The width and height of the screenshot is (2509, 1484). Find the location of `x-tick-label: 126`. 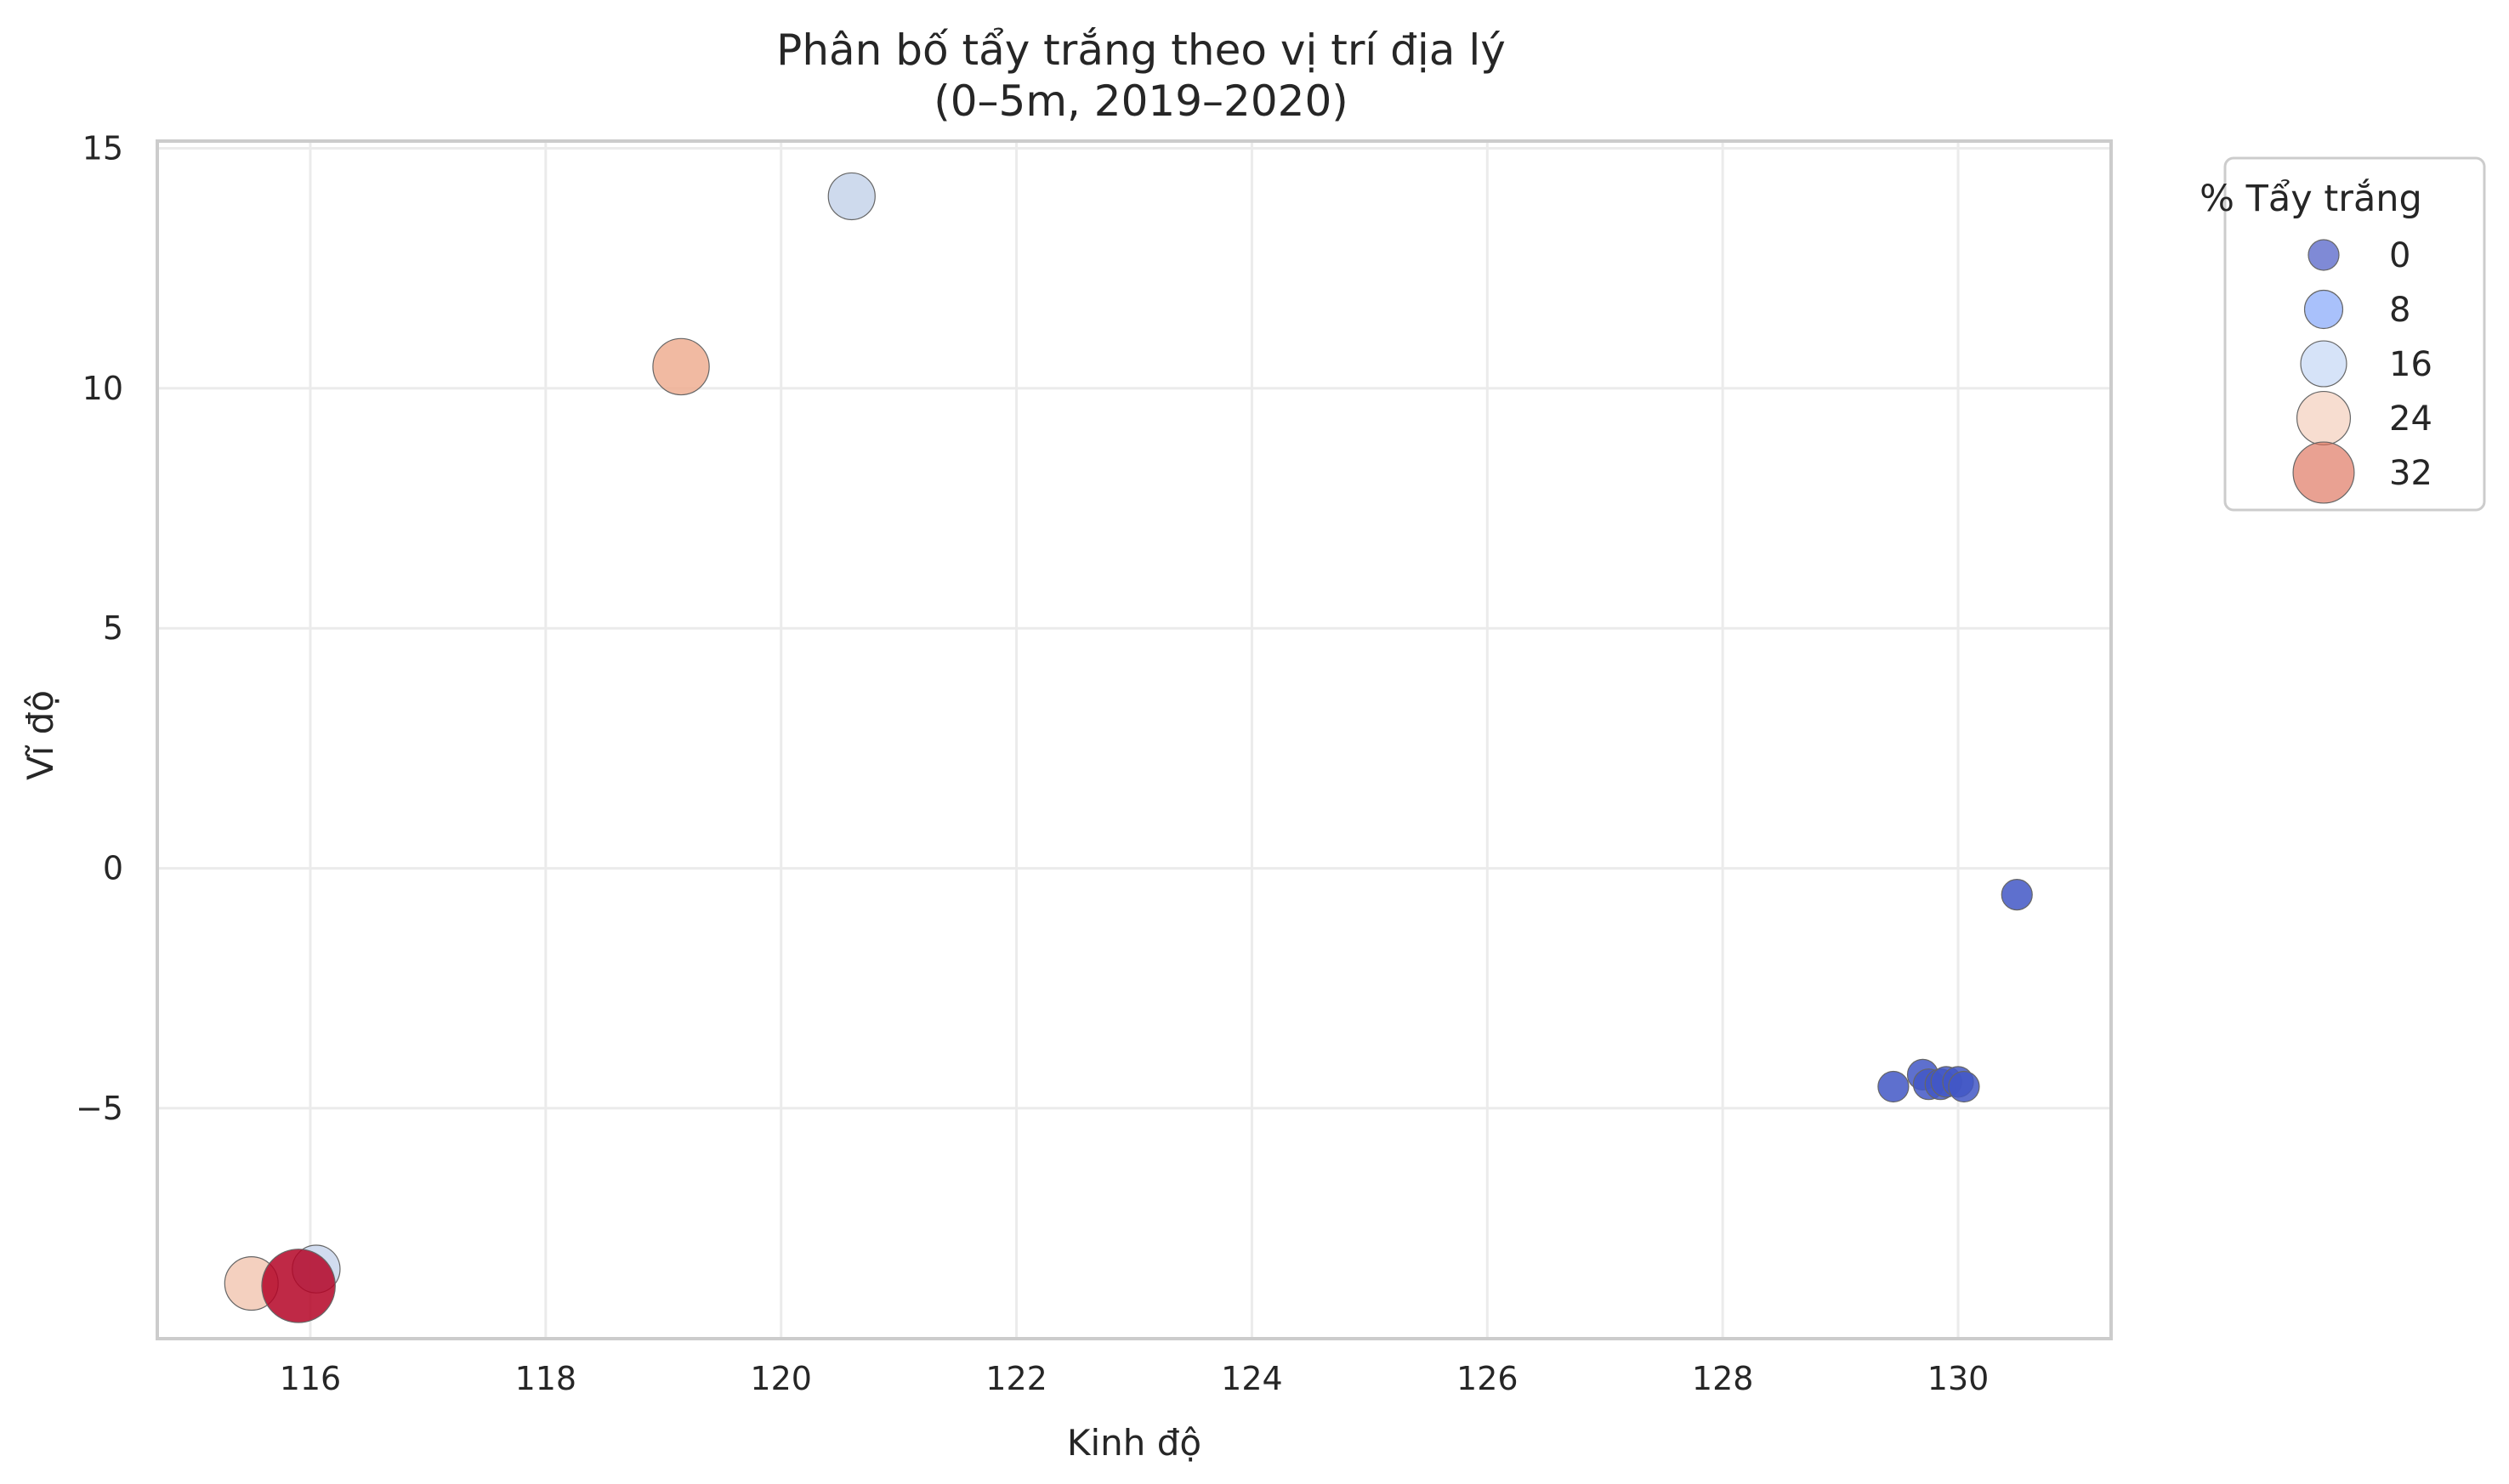

x-tick-label: 126 is located at coordinates (1487, 1378).